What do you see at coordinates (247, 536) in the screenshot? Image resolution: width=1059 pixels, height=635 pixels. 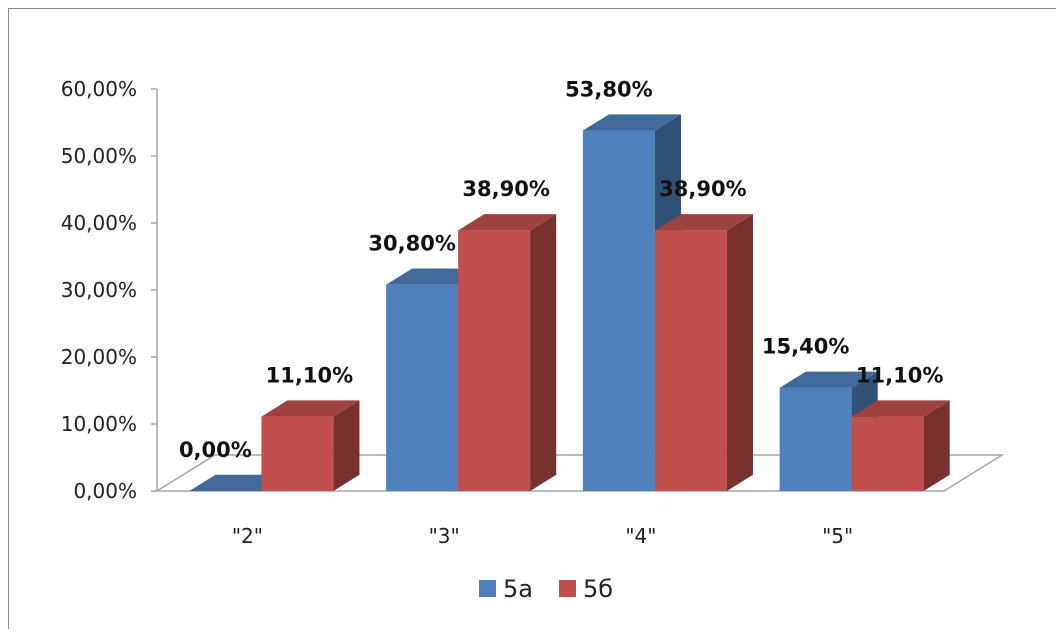 I see `x-tick-label: "2"` at bounding box center [247, 536].